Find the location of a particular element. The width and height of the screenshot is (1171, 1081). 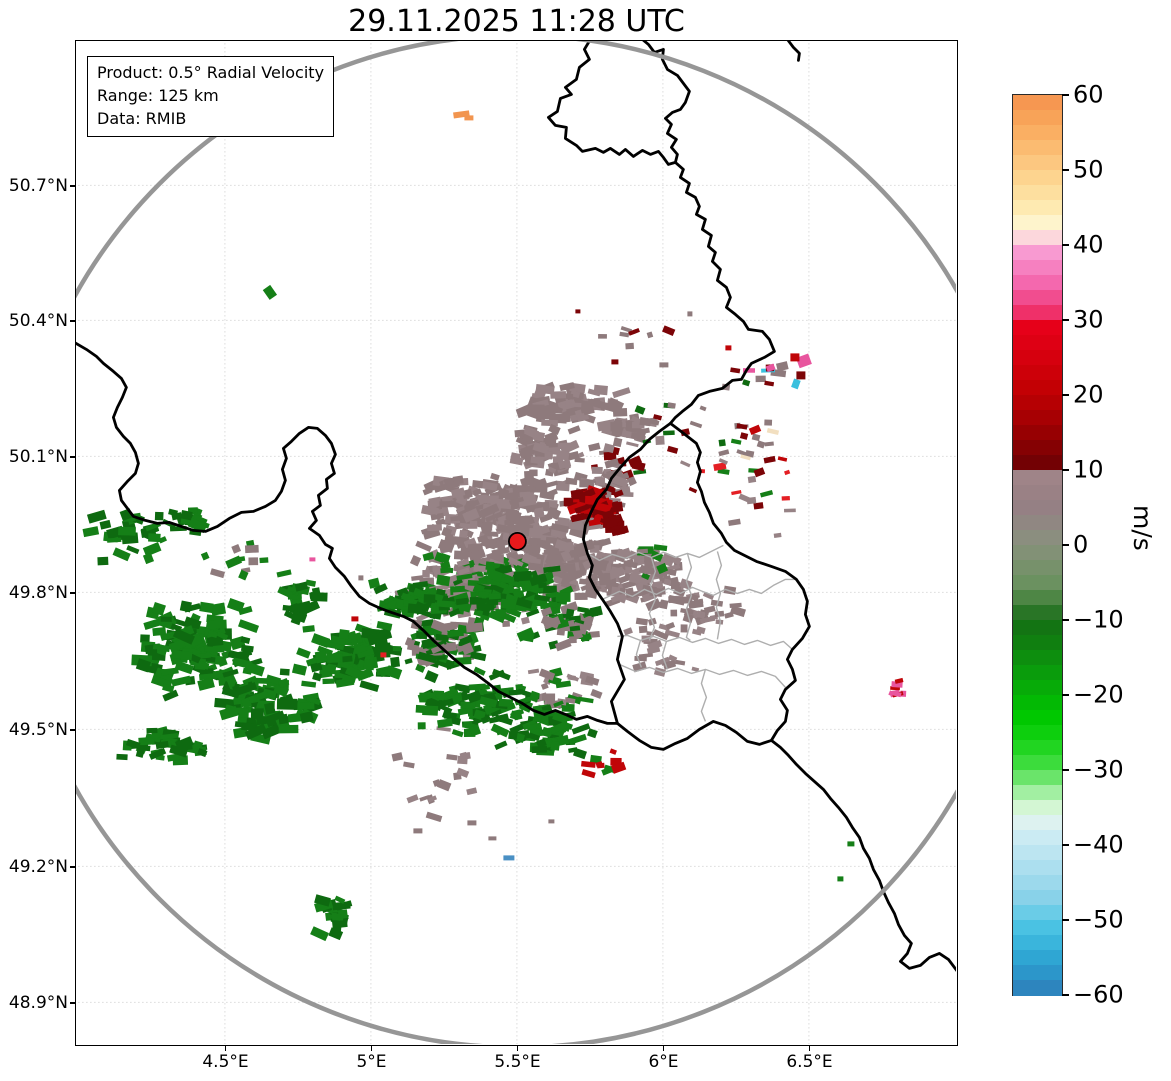

lat-tick-label: 50.7°N is located at coordinates (38, 186).